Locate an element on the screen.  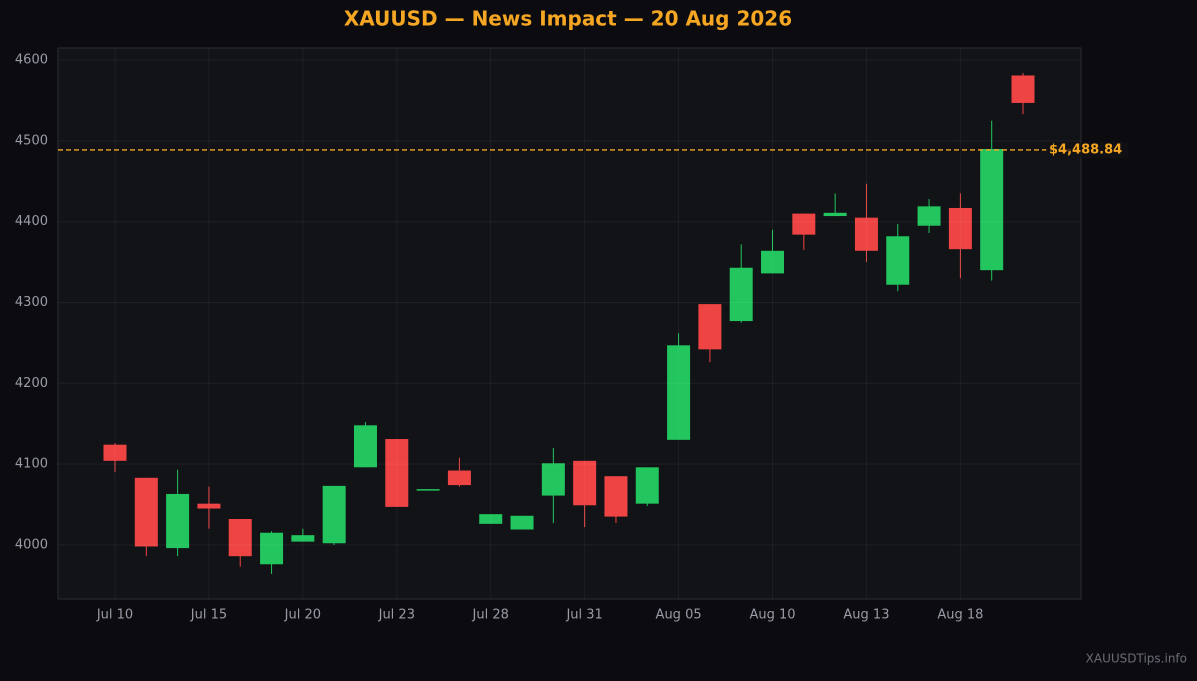
x-tick-label: Jul 28 is located at coordinates (490, 615).